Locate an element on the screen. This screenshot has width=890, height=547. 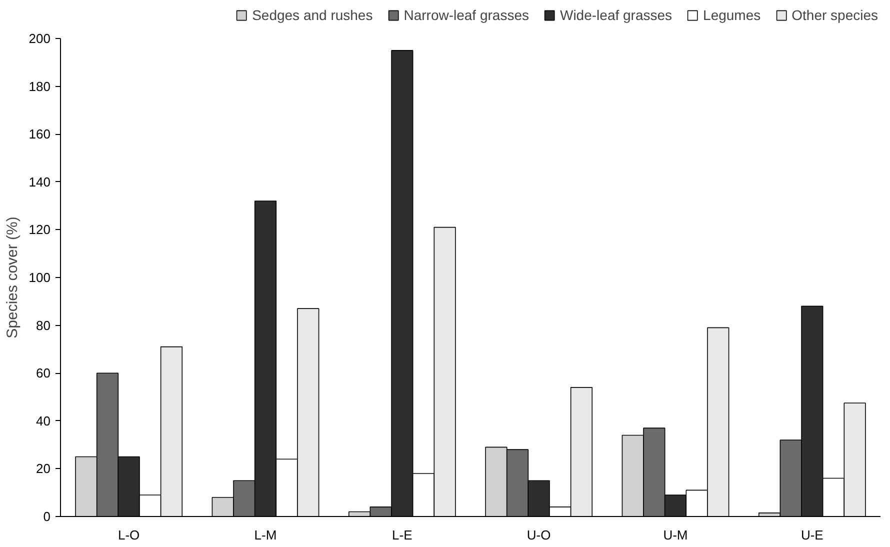
x-tick-label: U-E is located at coordinates (812, 535).